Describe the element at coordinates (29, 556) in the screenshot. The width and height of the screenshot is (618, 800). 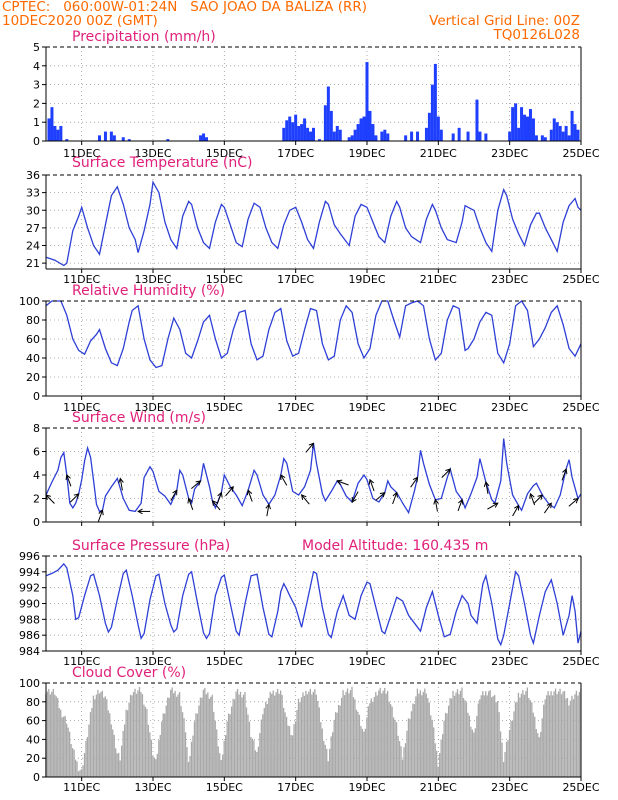
I see `y-tick-label: 996` at that location.